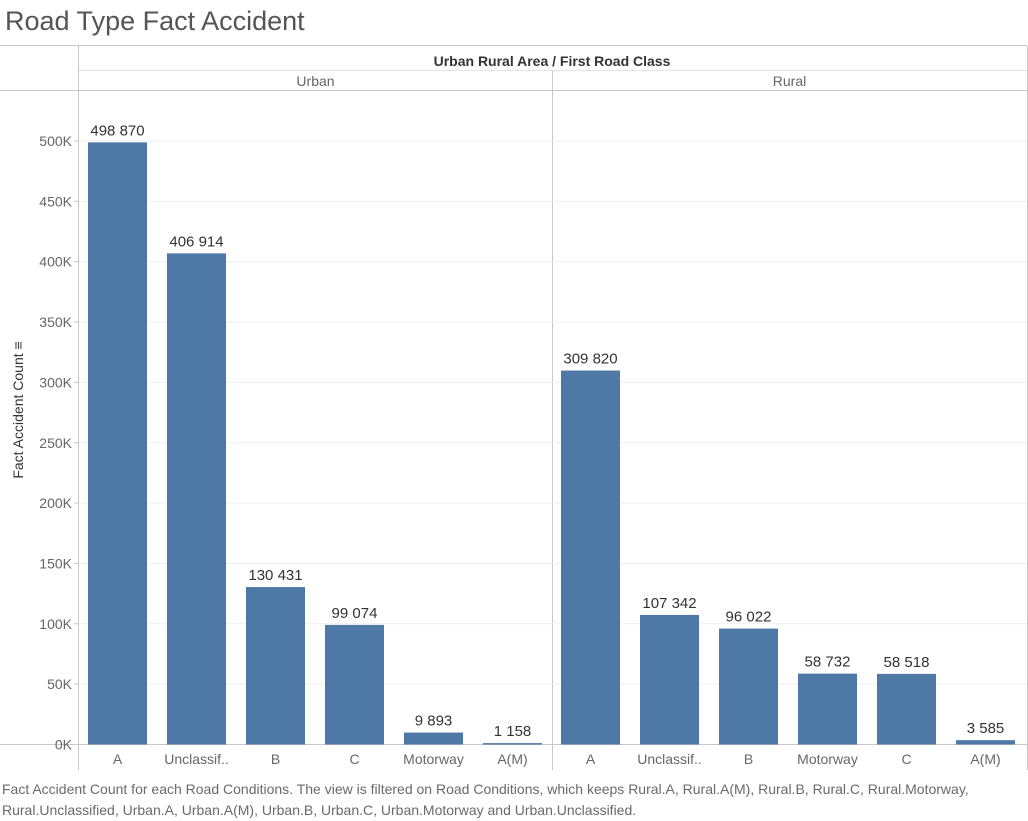  I want to click on header-title: Urban Rural Area / First Road Class, so click(552, 61).